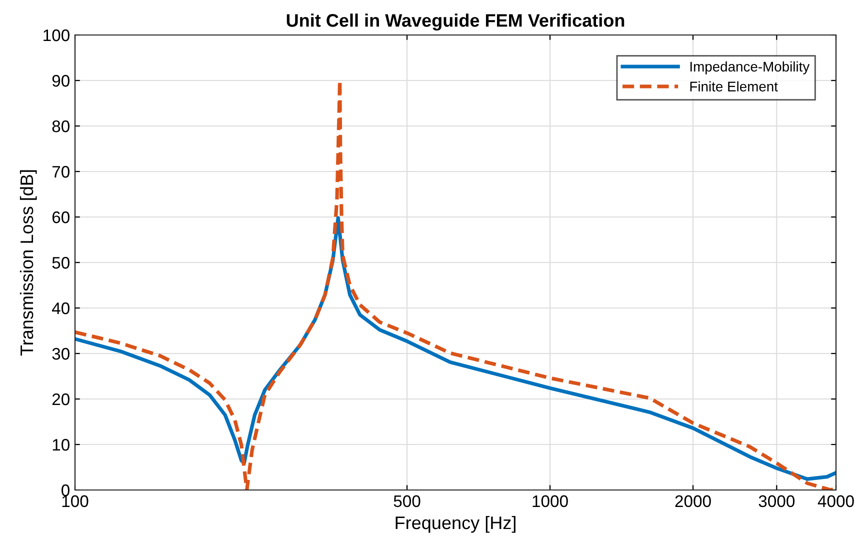 The width and height of the screenshot is (860, 550). Describe the element at coordinates (407, 501) in the screenshot. I see `x-tick-label: 500` at that location.